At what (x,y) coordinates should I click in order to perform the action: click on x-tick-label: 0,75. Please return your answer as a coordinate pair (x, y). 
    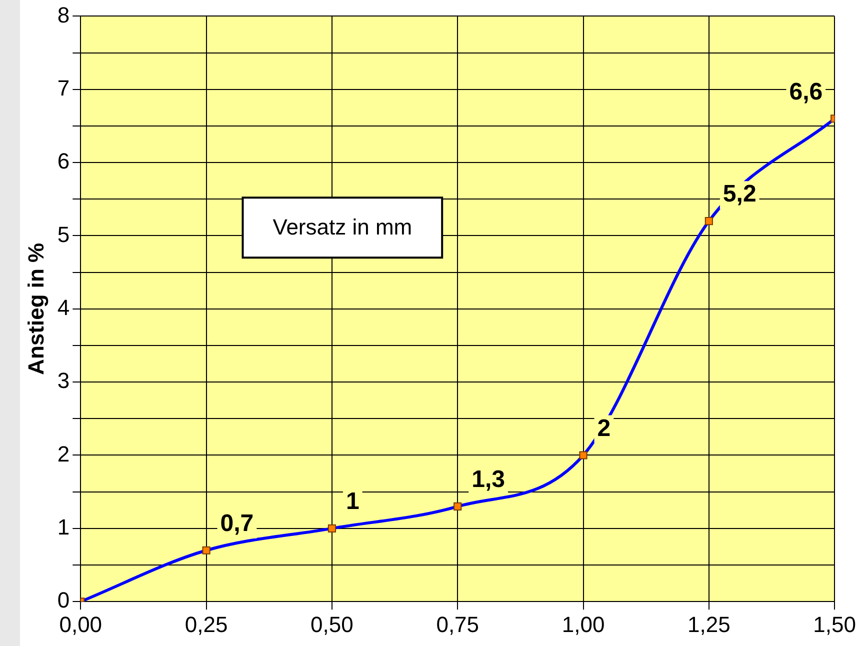
    Looking at the image, I should click on (458, 624).